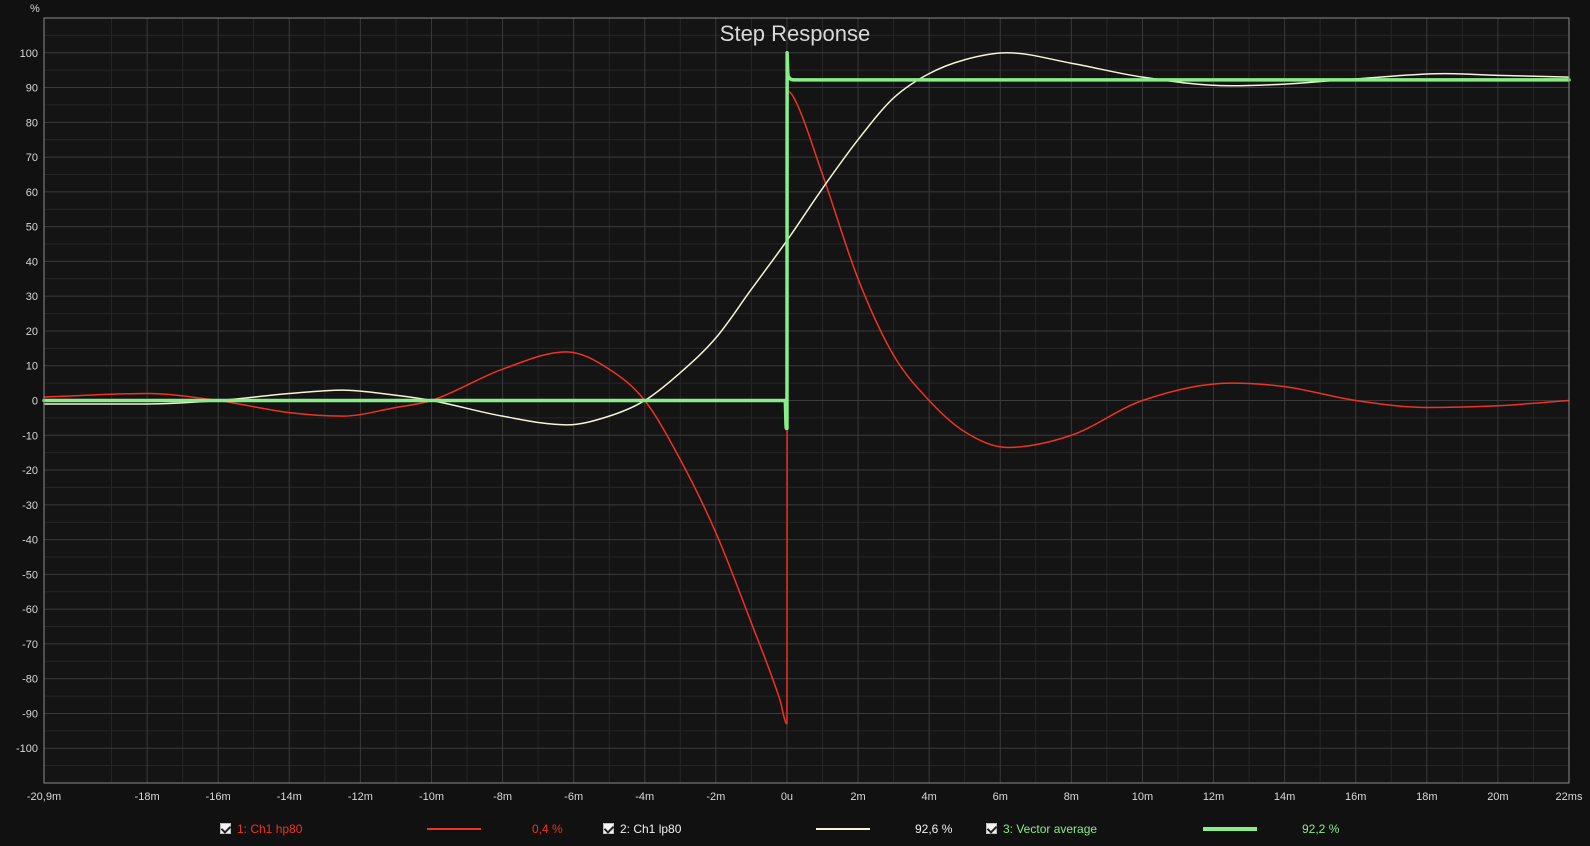 This screenshot has height=846, width=1590. I want to click on x-tick-label: 10m, so click(1142, 797).